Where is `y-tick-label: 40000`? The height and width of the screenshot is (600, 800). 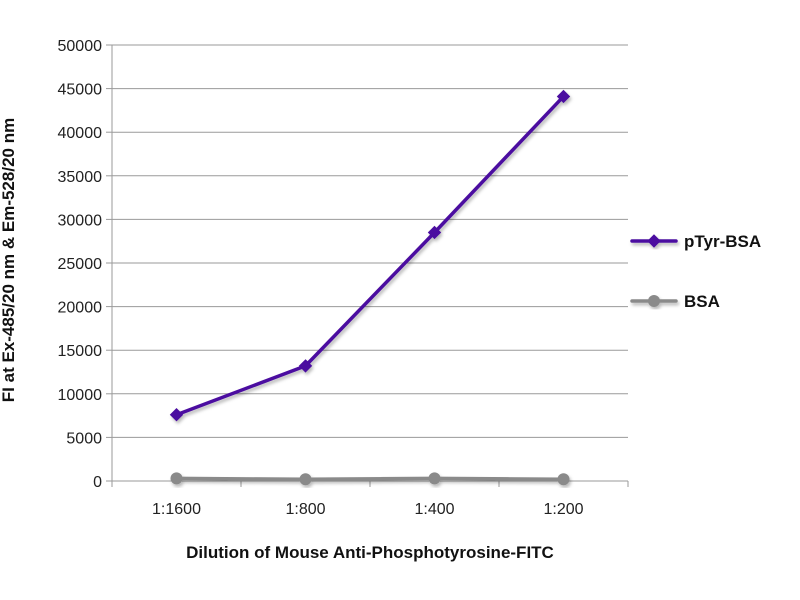
y-tick-label: 40000 is located at coordinates (80, 133).